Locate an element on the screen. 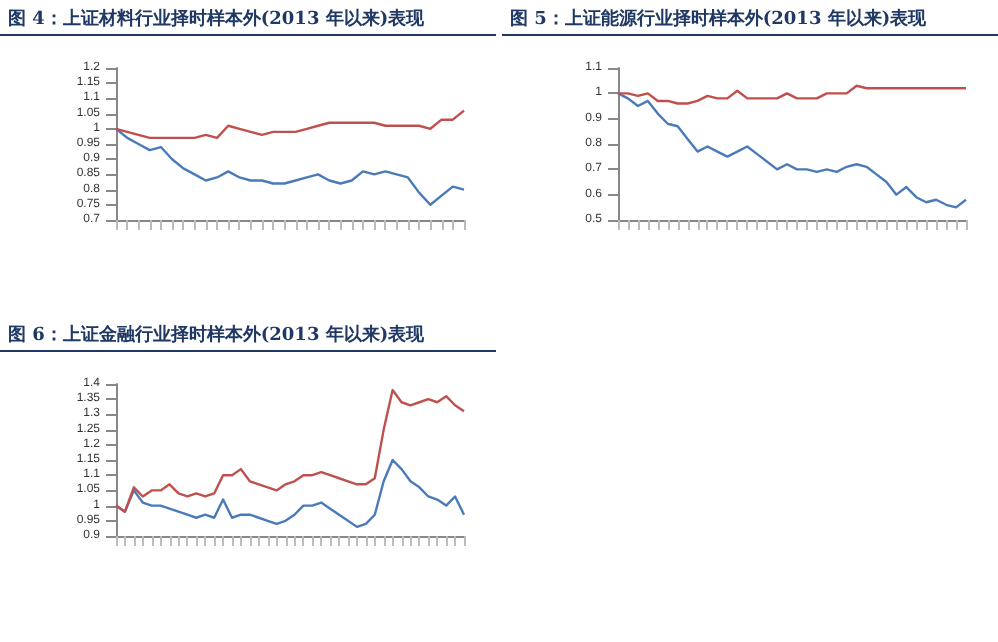 Image resolution: width=998 pixels, height=642 pixels. chart-title: 图 6：上证金融行业择时样本外(2013 年以来)表现 is located at coordinates (216, 335).